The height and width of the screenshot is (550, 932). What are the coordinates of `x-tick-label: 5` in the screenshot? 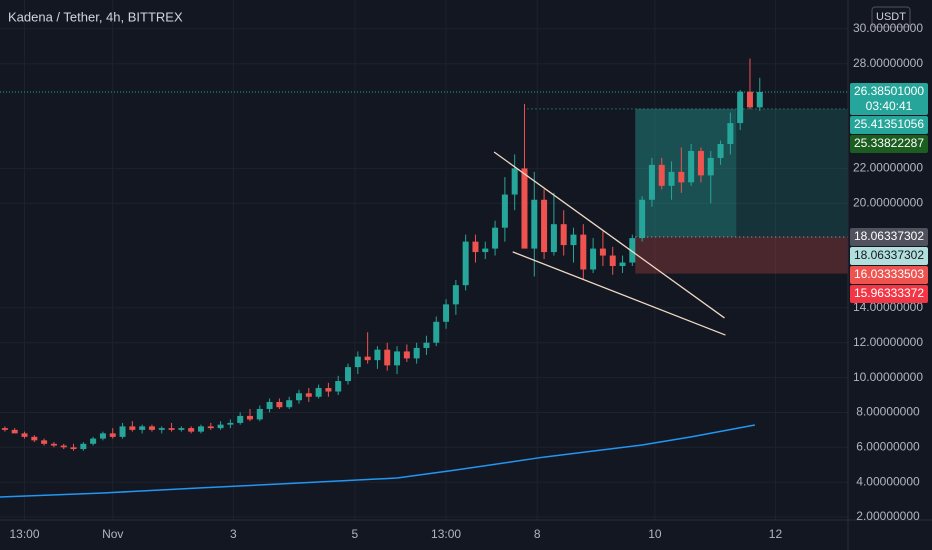 It's located at (355, 534).